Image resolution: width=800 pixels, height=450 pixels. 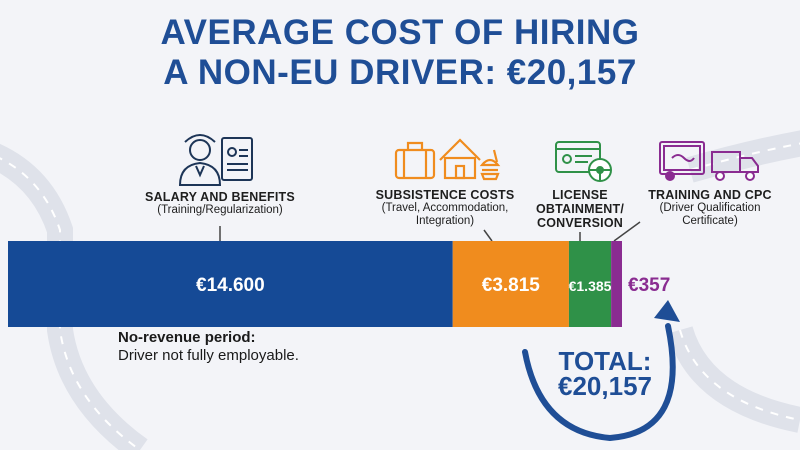 What do you see at coordinates (400, 72) in the screenshot?
I see `page-title-line2: A NON-EU DRIVER: €20,157` at bounding box center [400, 72].